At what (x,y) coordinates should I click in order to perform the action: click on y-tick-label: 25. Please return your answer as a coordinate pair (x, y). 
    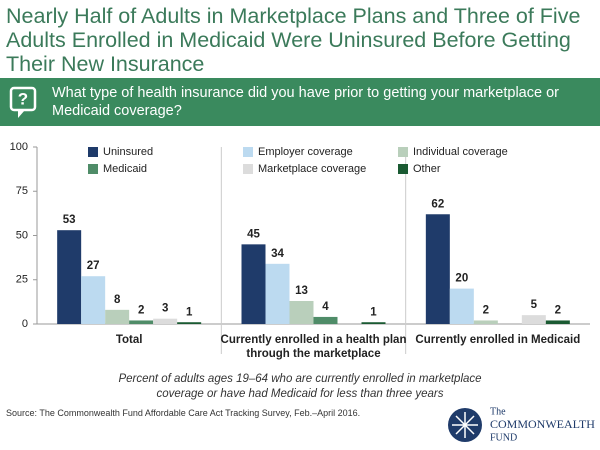
    Looking at the image, I should click on (22, 280).